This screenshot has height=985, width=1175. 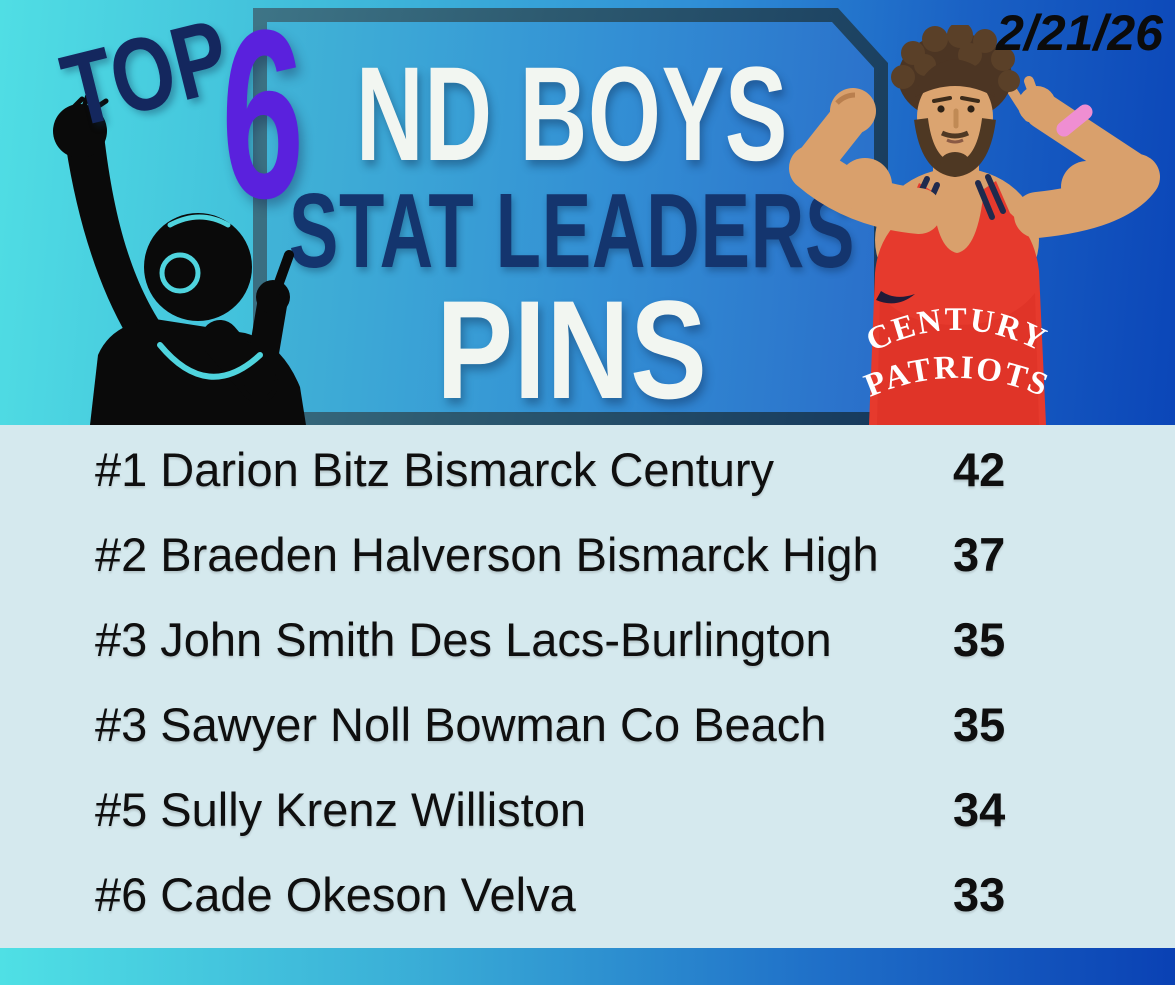 What do you see at coordinates (979, 894) in the screenshot?
I see `row-value: 33` at bounding box center [979, 894].